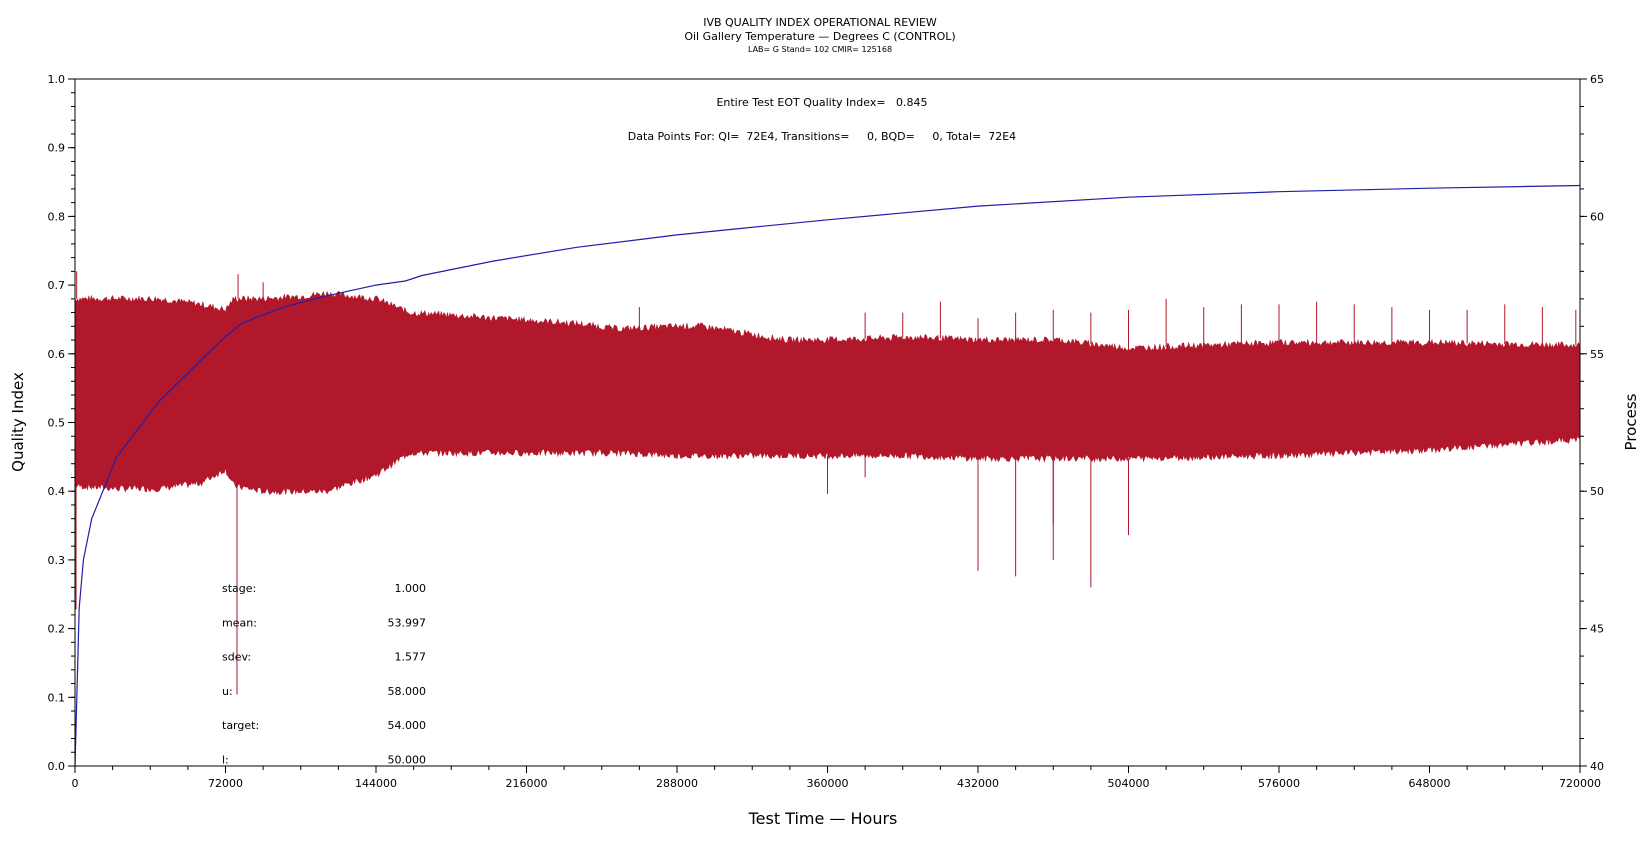  What do you see at coordinates (57, 766) in the screenshot?
I see `y-left-tick-label: 0.0` at bounding box center [57, 766].